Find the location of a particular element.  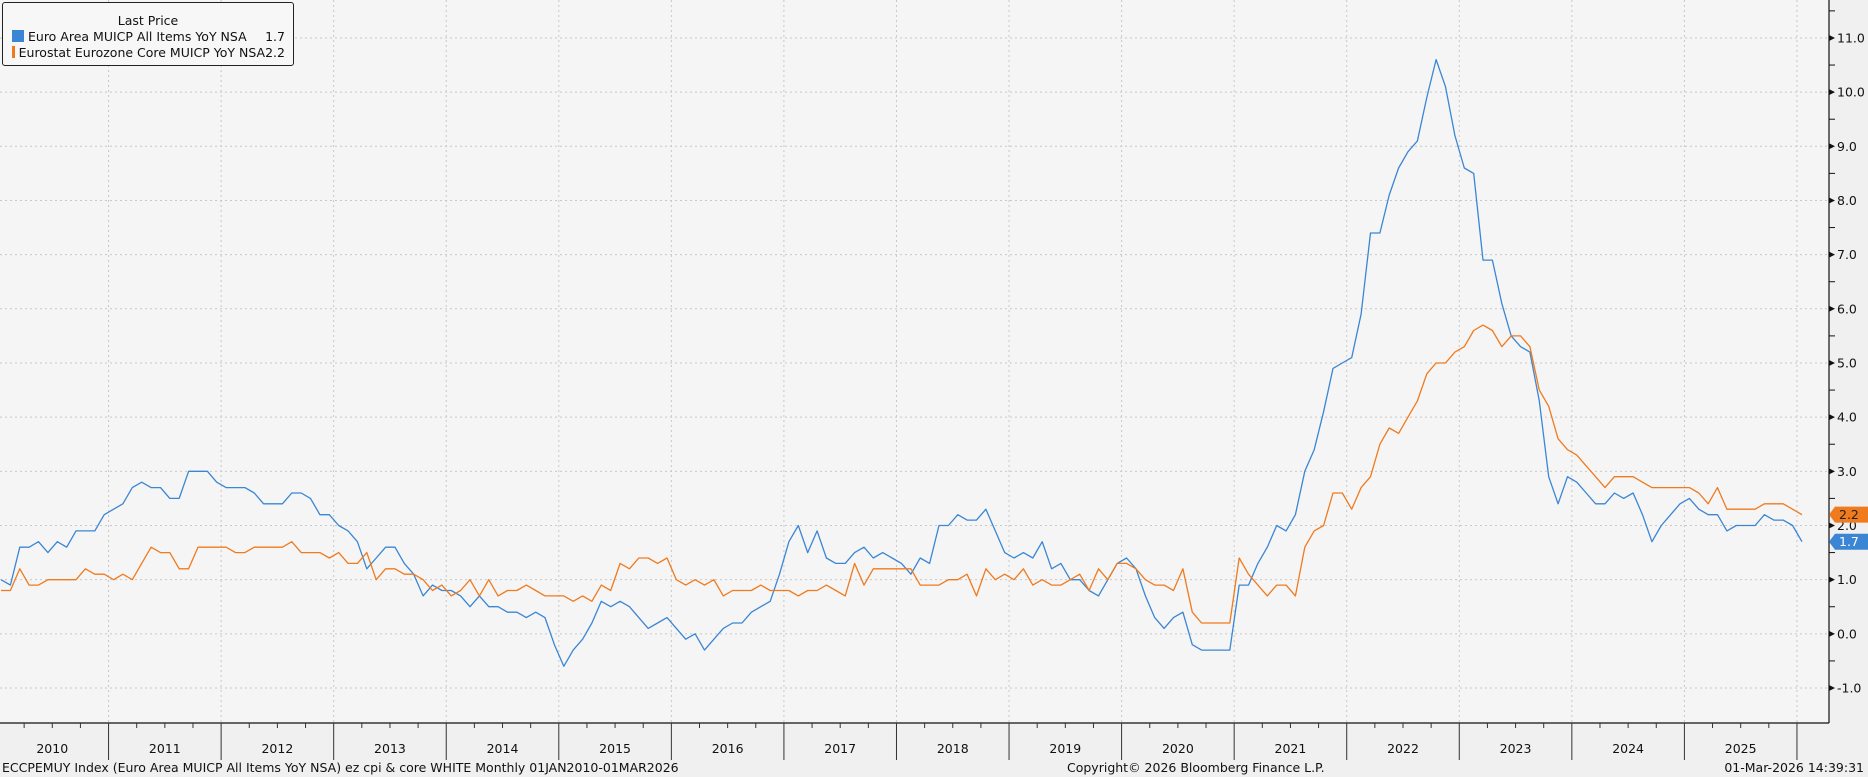

y-tick-label: 4.0 is located at coordinates (1847, 417).